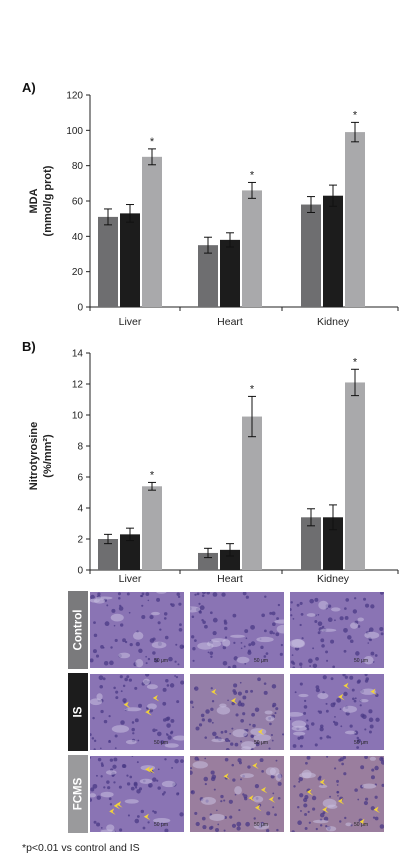 Image resolution: width=407 pixels, height=868 pixels. What do you see at coordinates (29, 346) in the screenshot?
I see `panel-label: B)` at bounding box center [29, 346].